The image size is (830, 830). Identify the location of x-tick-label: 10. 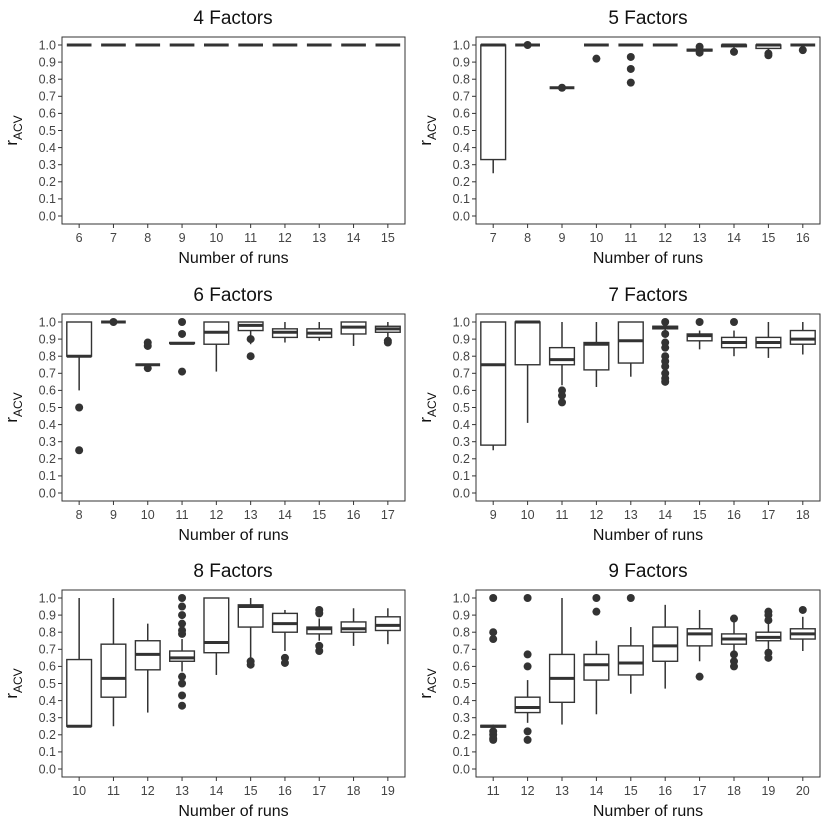
(216, 238).